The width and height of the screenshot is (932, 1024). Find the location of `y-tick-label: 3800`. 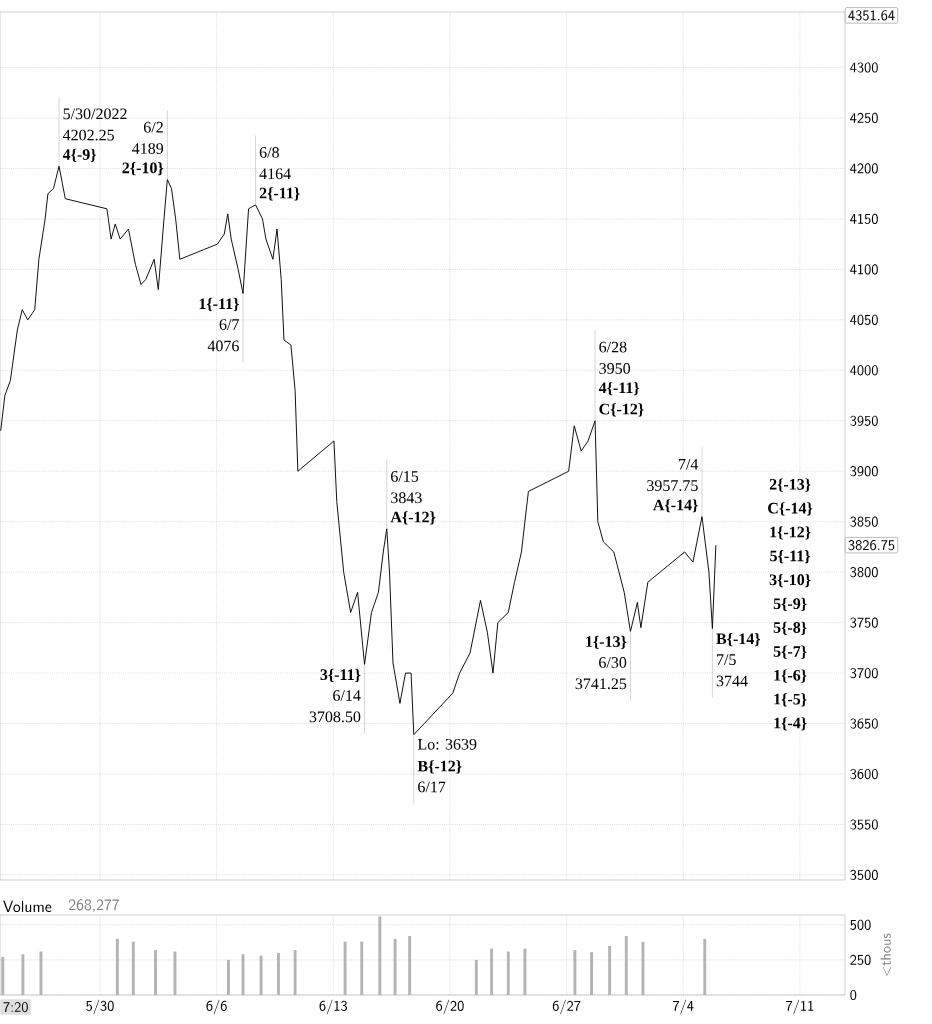

y-tick-label: 3800 is located at coordinates (864, 572).